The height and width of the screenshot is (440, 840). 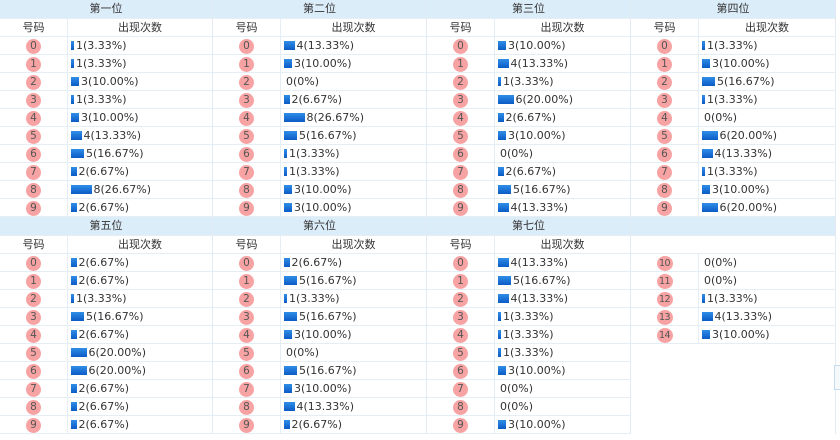 I want to click on number-ball: 3, so click(x=664, y=100).